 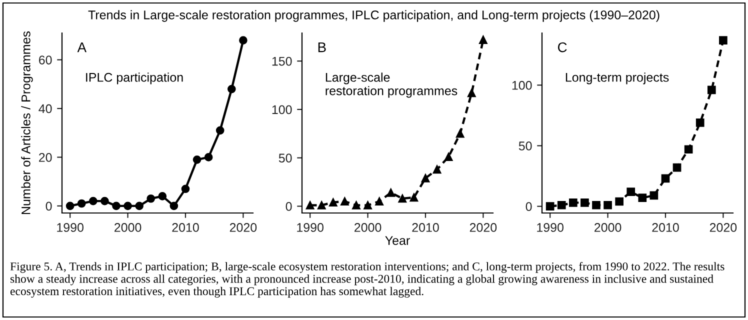 I want to click on y-axis-title: Number of Articles / Programmes, so click(x=27, y=122).